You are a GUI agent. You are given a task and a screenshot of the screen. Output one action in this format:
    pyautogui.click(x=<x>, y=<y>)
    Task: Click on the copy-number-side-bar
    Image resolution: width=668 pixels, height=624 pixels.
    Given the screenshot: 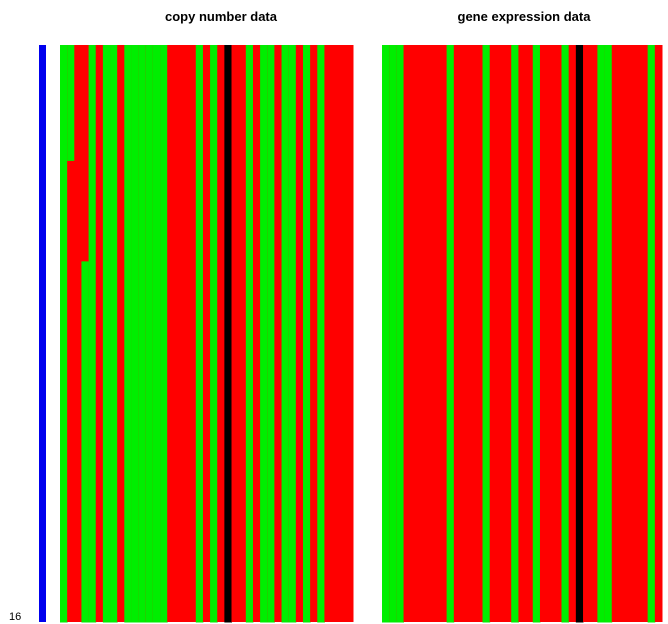 What is the action you would take?
    pyautogui.click(x=42, y=333)
    